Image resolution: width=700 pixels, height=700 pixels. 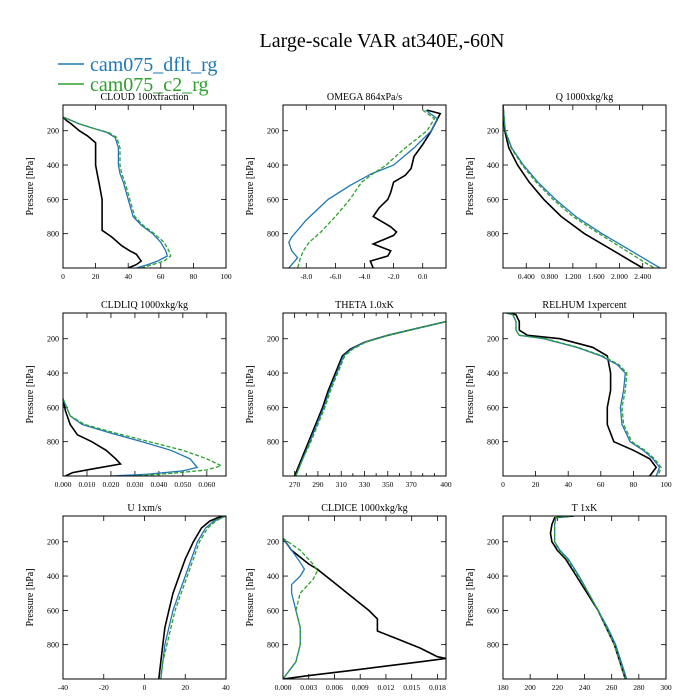 What do you see at coordinates (153, 65) in the screenshot?
I see `legend-label-dflt: cam075_dflt_rg` at bounding box center [153, 65].